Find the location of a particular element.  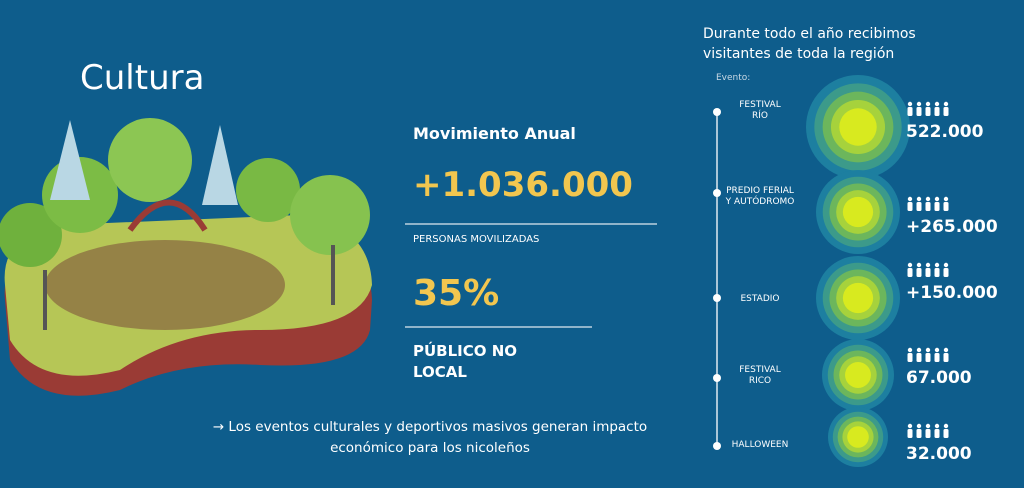

event-label: ESTADIO is located at coordinates (760, 299).